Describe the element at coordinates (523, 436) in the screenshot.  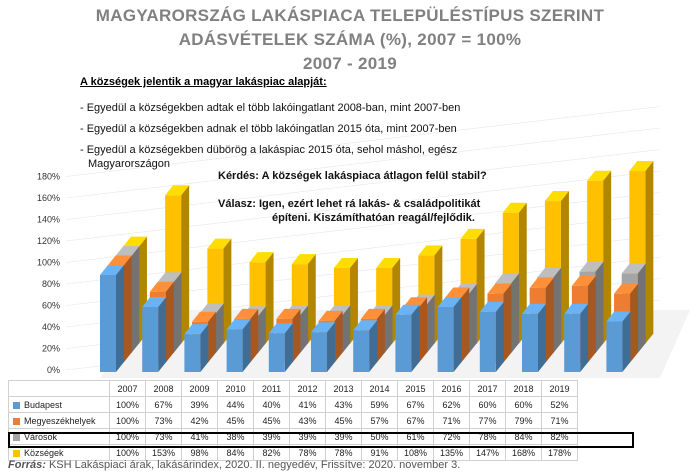
I see `data-label: 84%` at that location.